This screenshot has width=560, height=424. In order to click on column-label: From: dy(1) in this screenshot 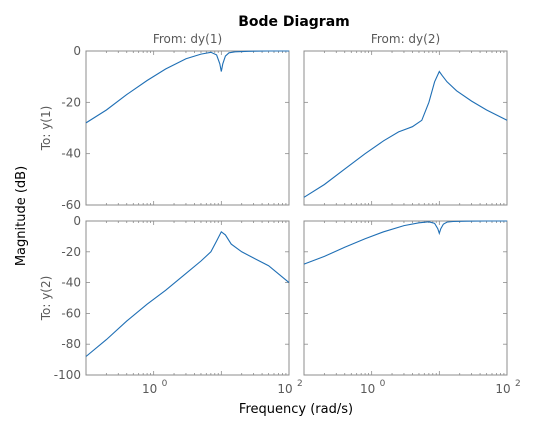, I will do `click(187, 39)`.